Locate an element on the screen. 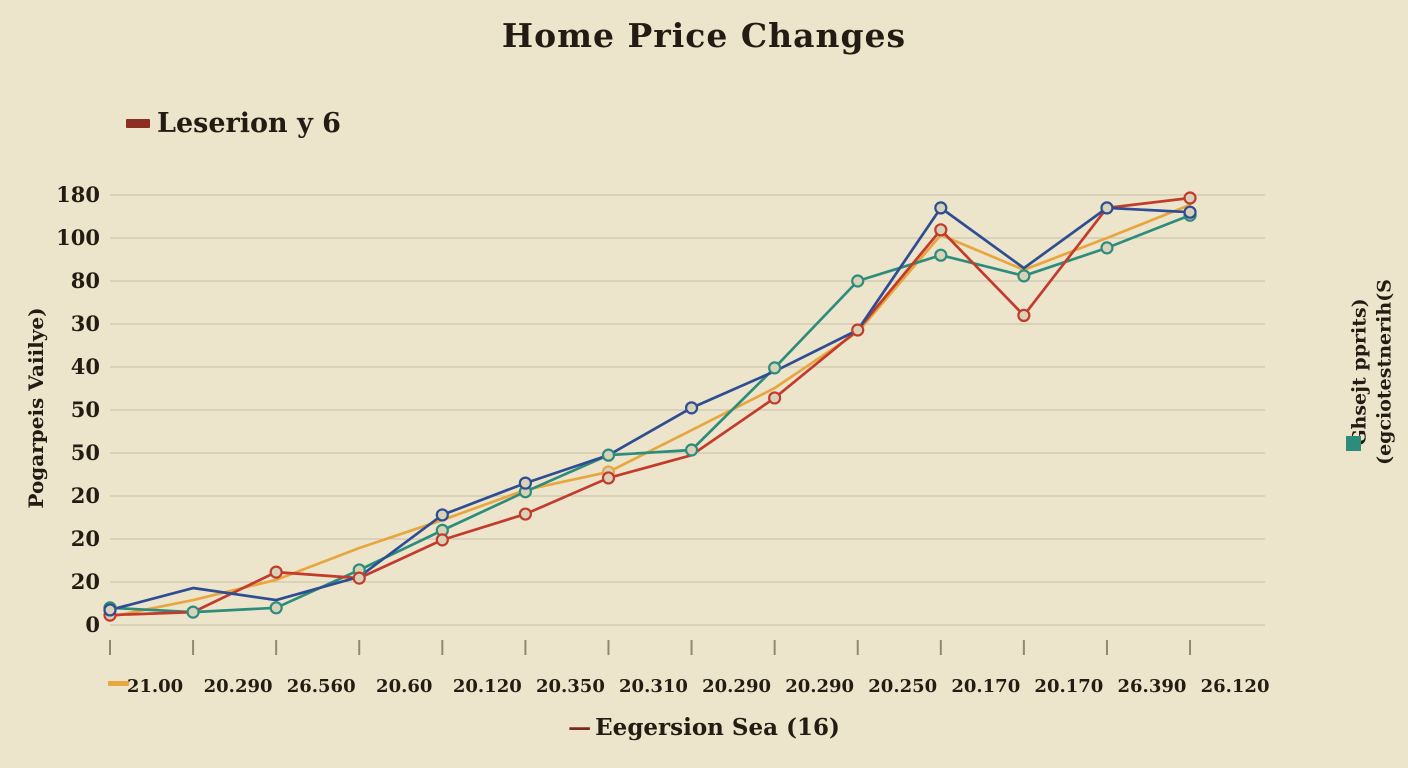 This screenshot has height=768, width=1408. x-axis-title: — Eegersion Sea (16) is located at coordinates (704, 727).